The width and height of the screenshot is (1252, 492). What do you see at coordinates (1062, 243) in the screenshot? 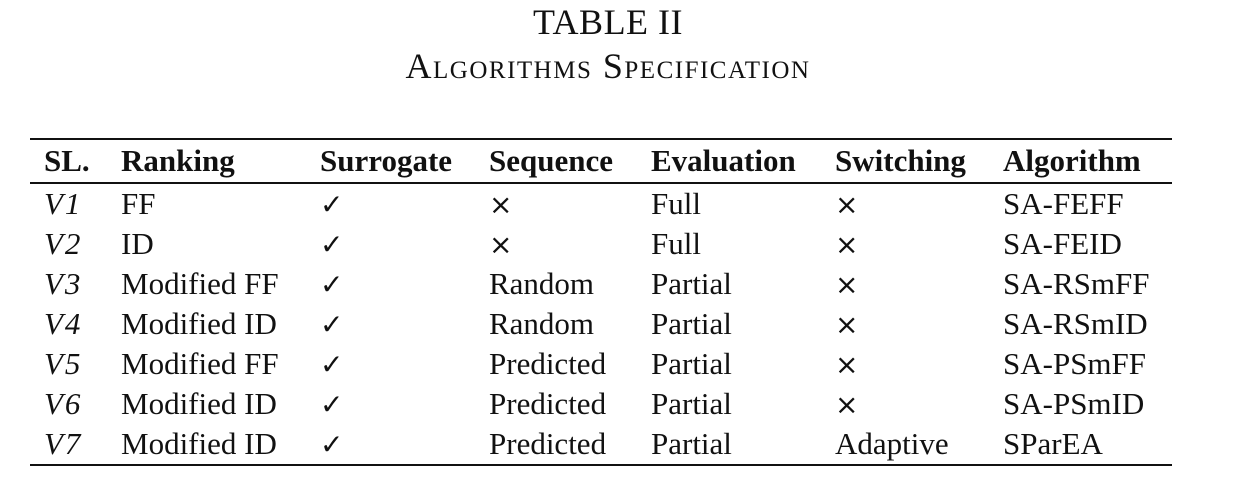
I see `cell-algorithm: SA-FEID` at bounding box center [1062, 243].